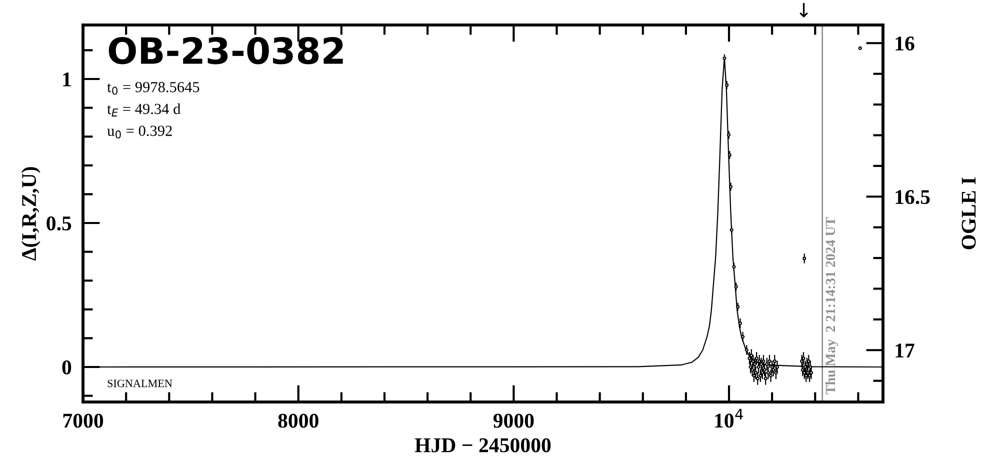  What do you see at coordinates (225, 50) in the screenshot?
I see `chart-title: OB-23-0382` at bounding box center [225, 50].